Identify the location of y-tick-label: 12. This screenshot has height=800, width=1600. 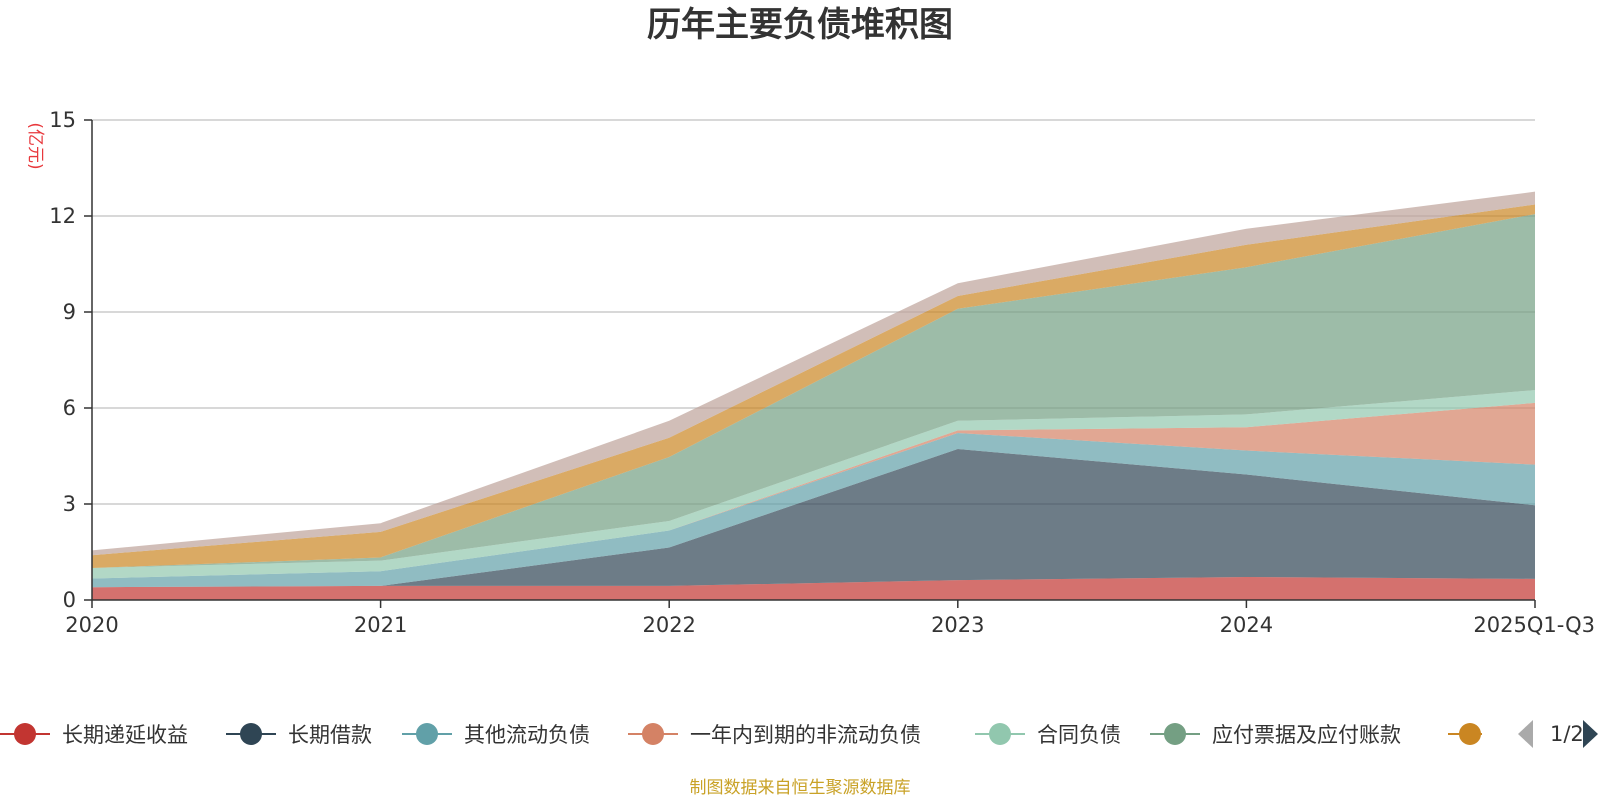
(62, 216).